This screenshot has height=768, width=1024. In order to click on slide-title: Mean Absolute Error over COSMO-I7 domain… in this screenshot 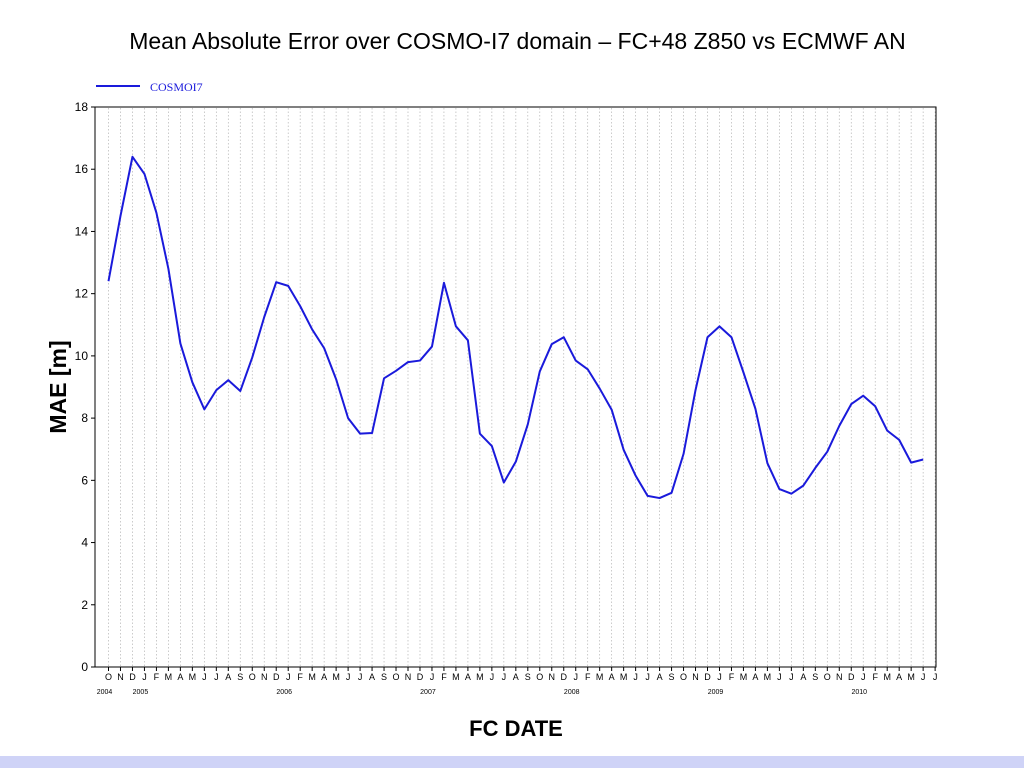, I will do `click(517, 41)`.